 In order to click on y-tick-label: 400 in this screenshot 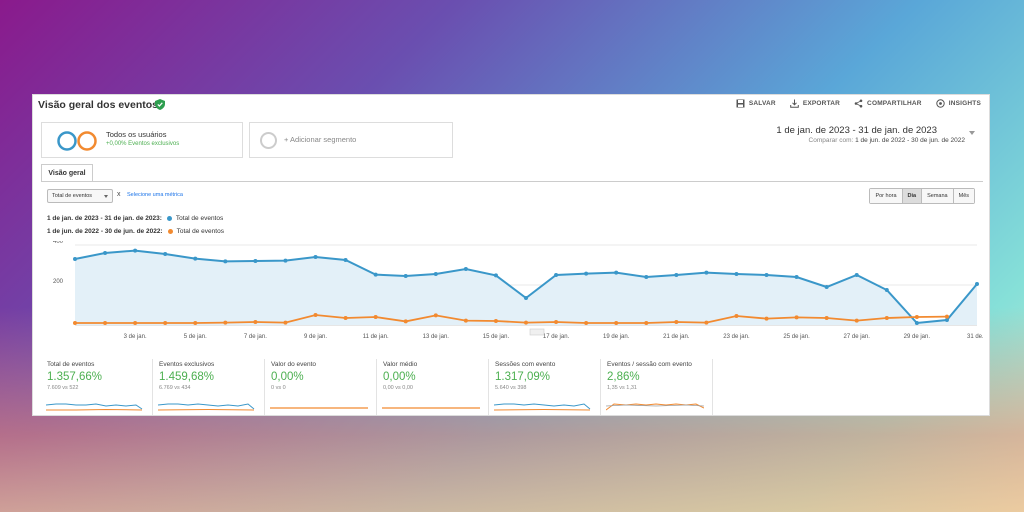, I will do `click(58, 243)`.